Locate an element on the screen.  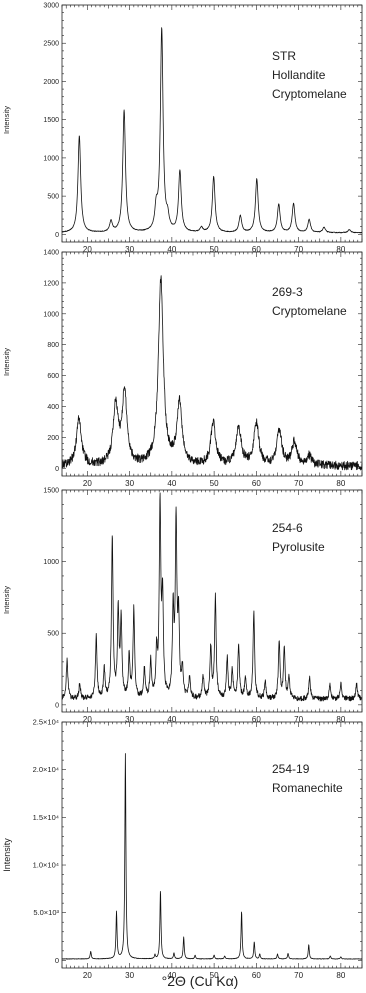
y-tick-label: 1200 is located at coordinates (51, 283).